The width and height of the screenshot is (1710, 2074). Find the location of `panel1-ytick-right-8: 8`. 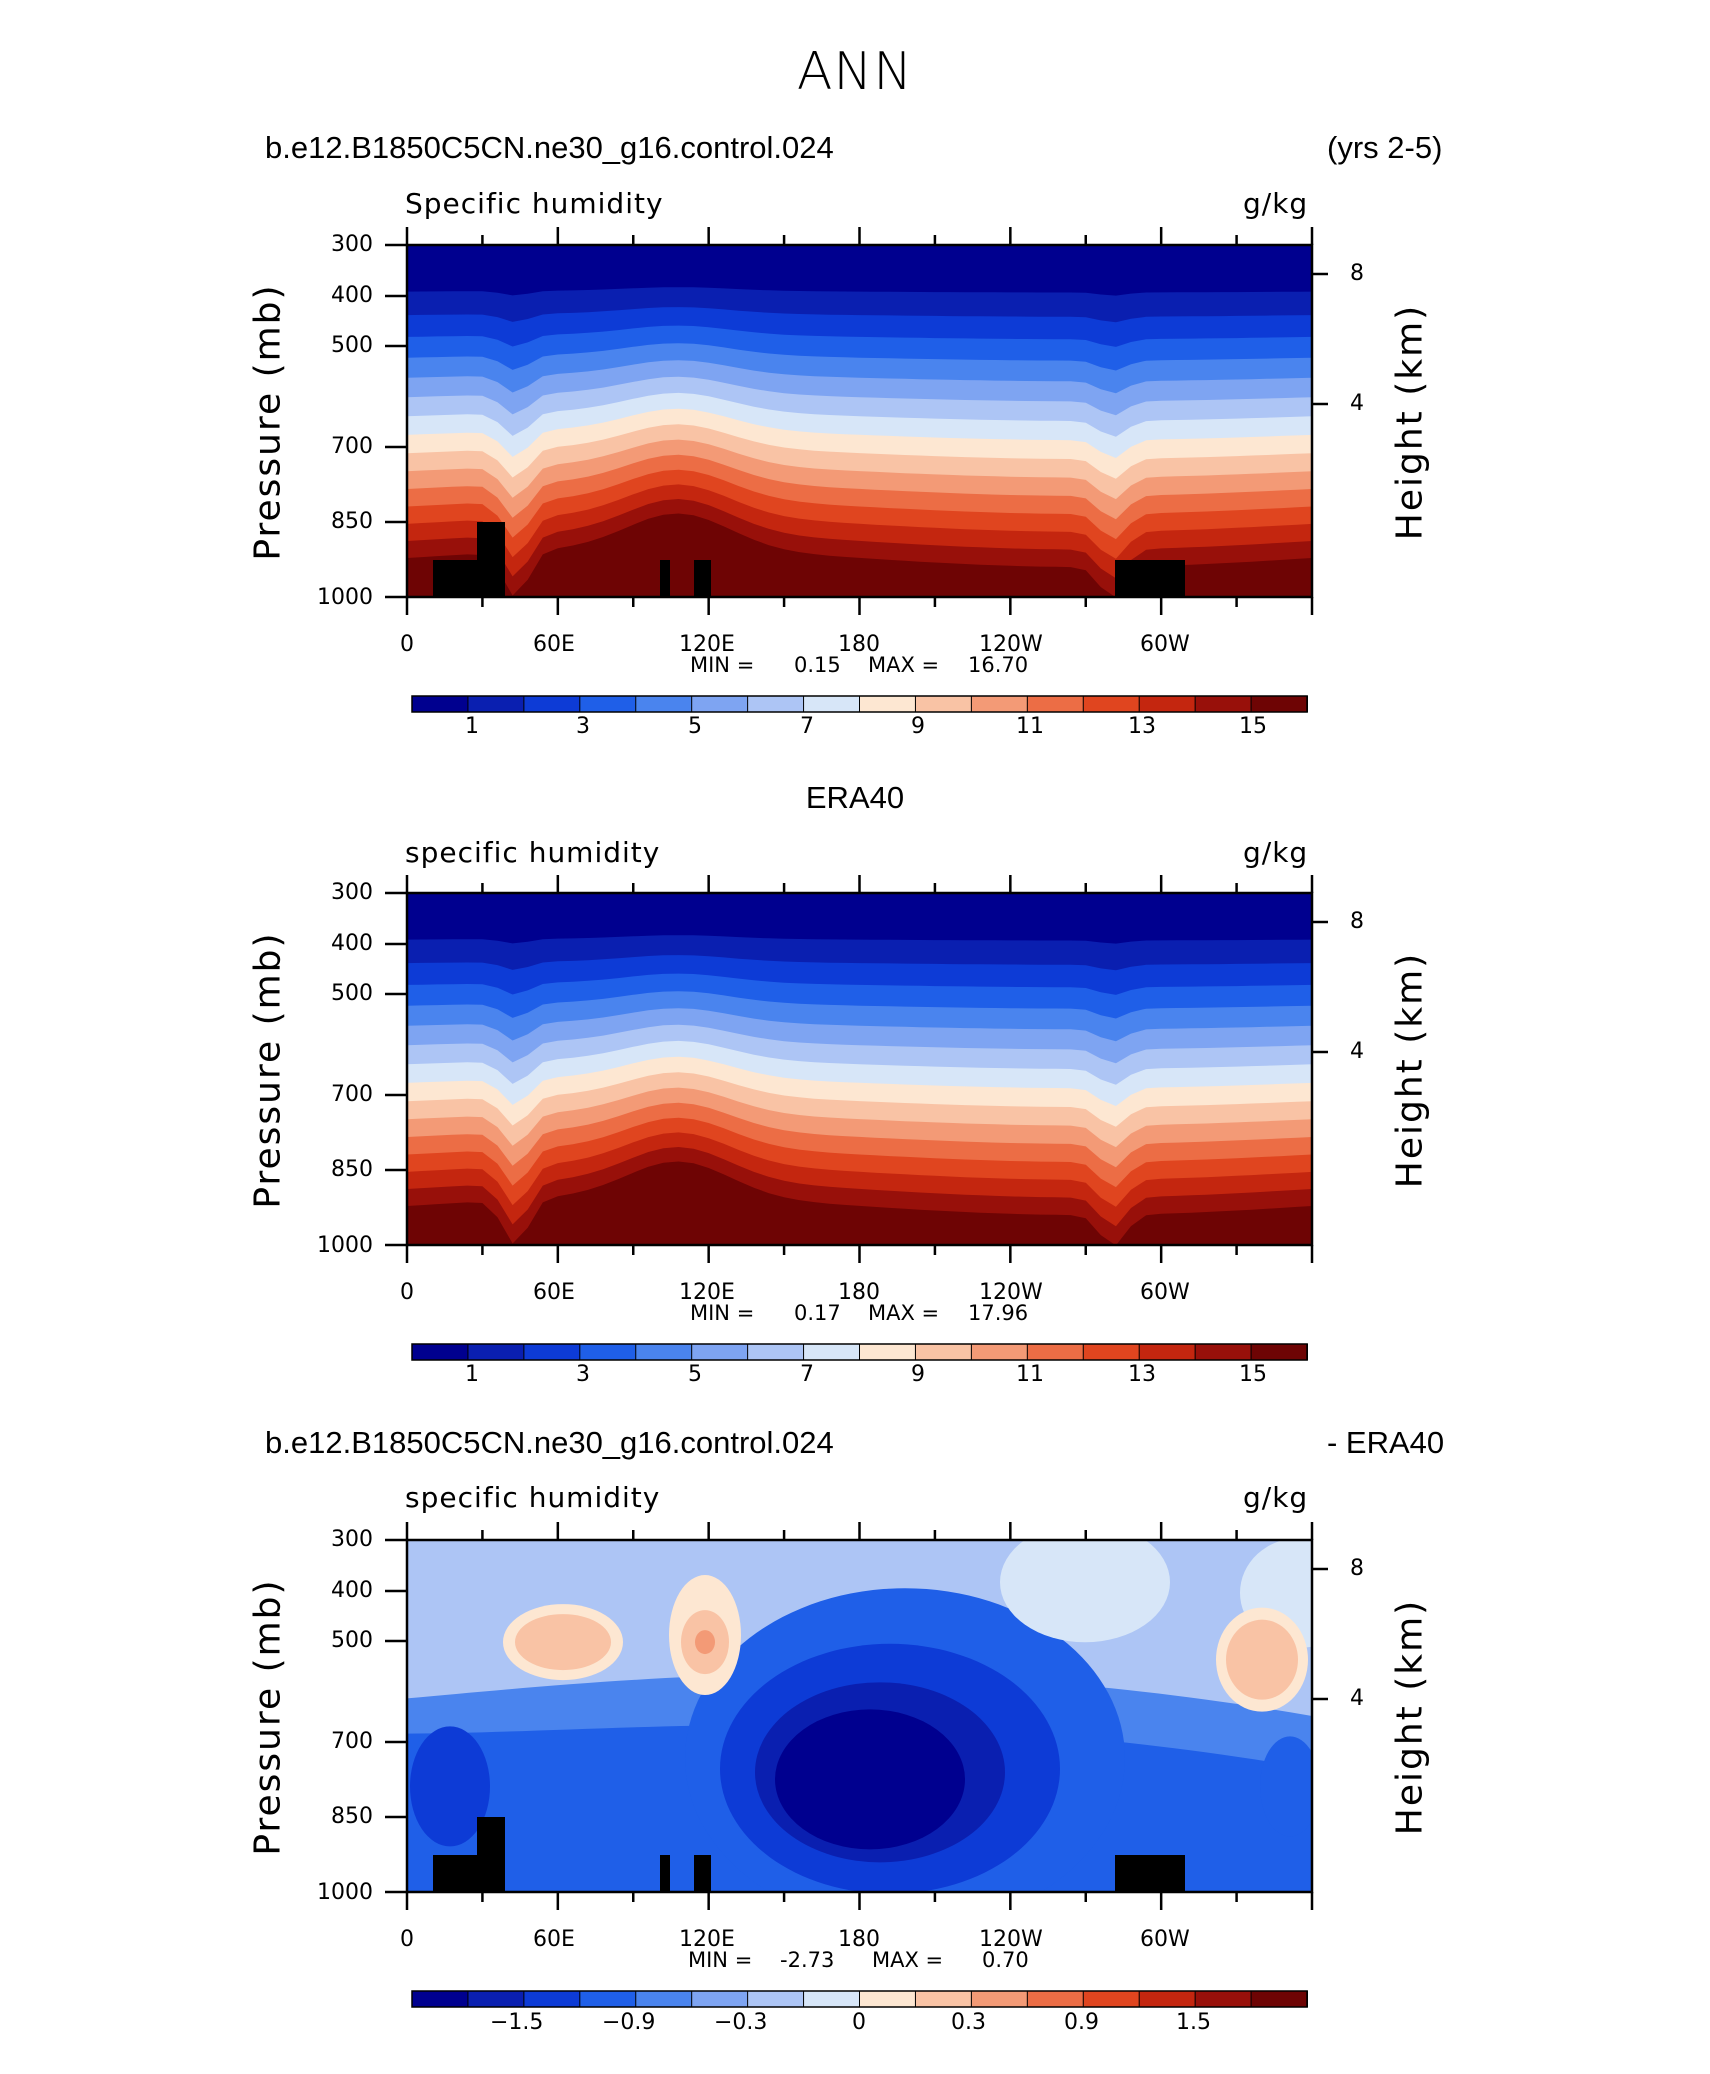

panel1-ytick-right-8: 8 is located at coordinates (1357, 273).